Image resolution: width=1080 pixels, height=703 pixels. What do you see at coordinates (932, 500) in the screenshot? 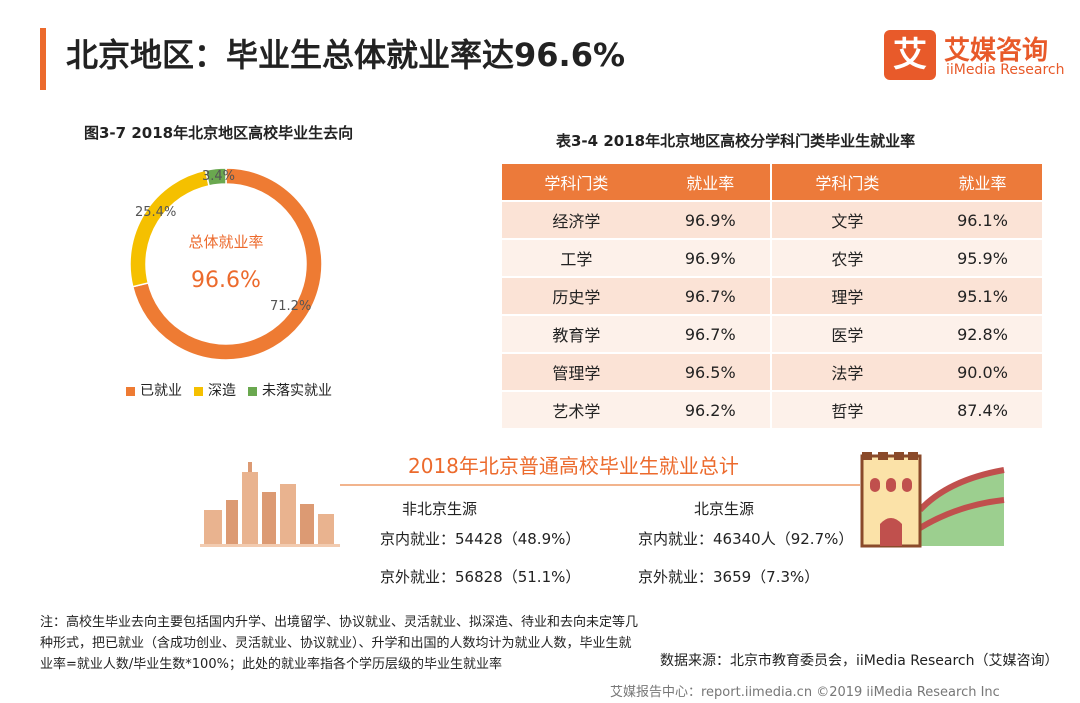
I see `great-wall-icon` at bounding box center [932, 500].